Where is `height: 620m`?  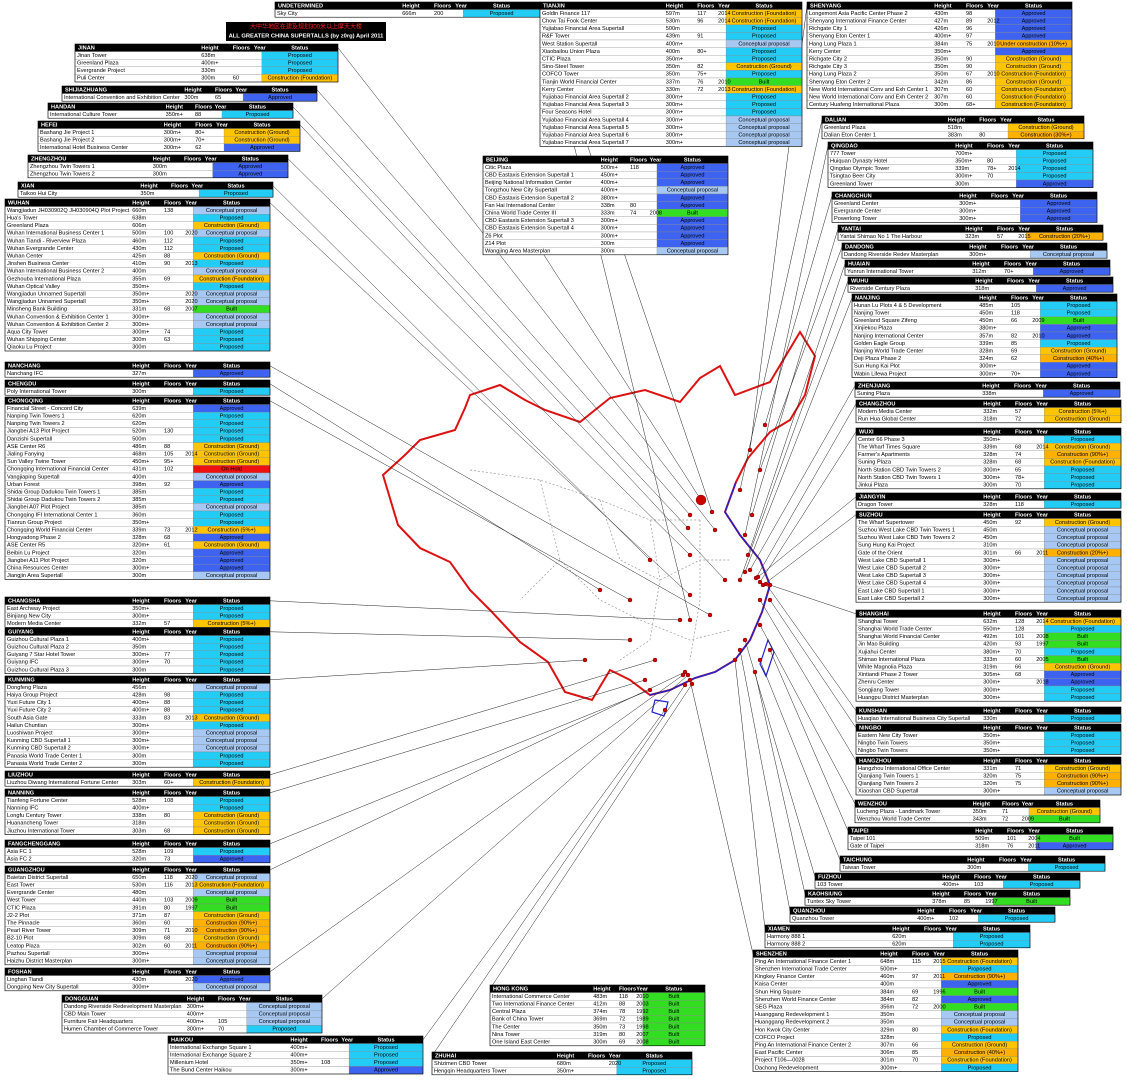 height: 620m is located at coordinates (899, 937).